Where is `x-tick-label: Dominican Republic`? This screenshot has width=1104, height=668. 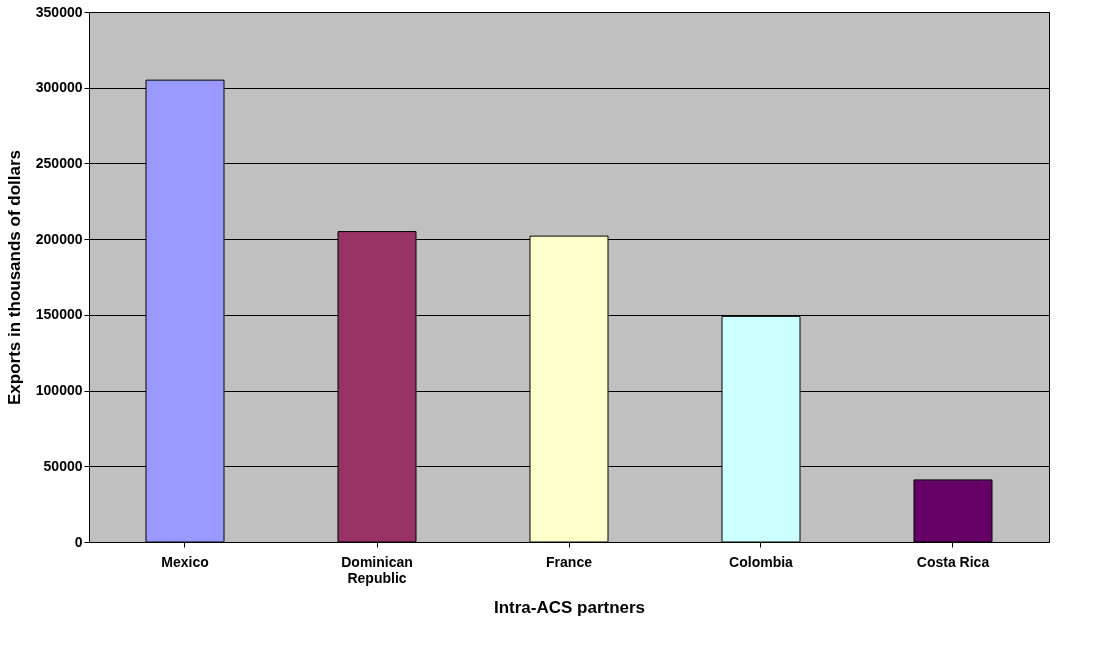 x-tick-label: Dominican Republic is located at coordinates (377, 569).